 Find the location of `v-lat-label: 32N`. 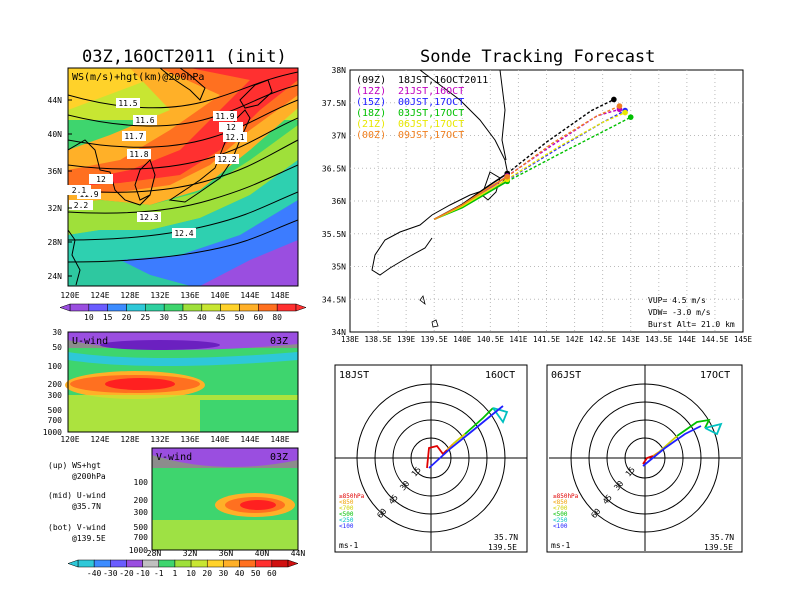

v-lat-label: 32N is located at coordinates (190, 553).